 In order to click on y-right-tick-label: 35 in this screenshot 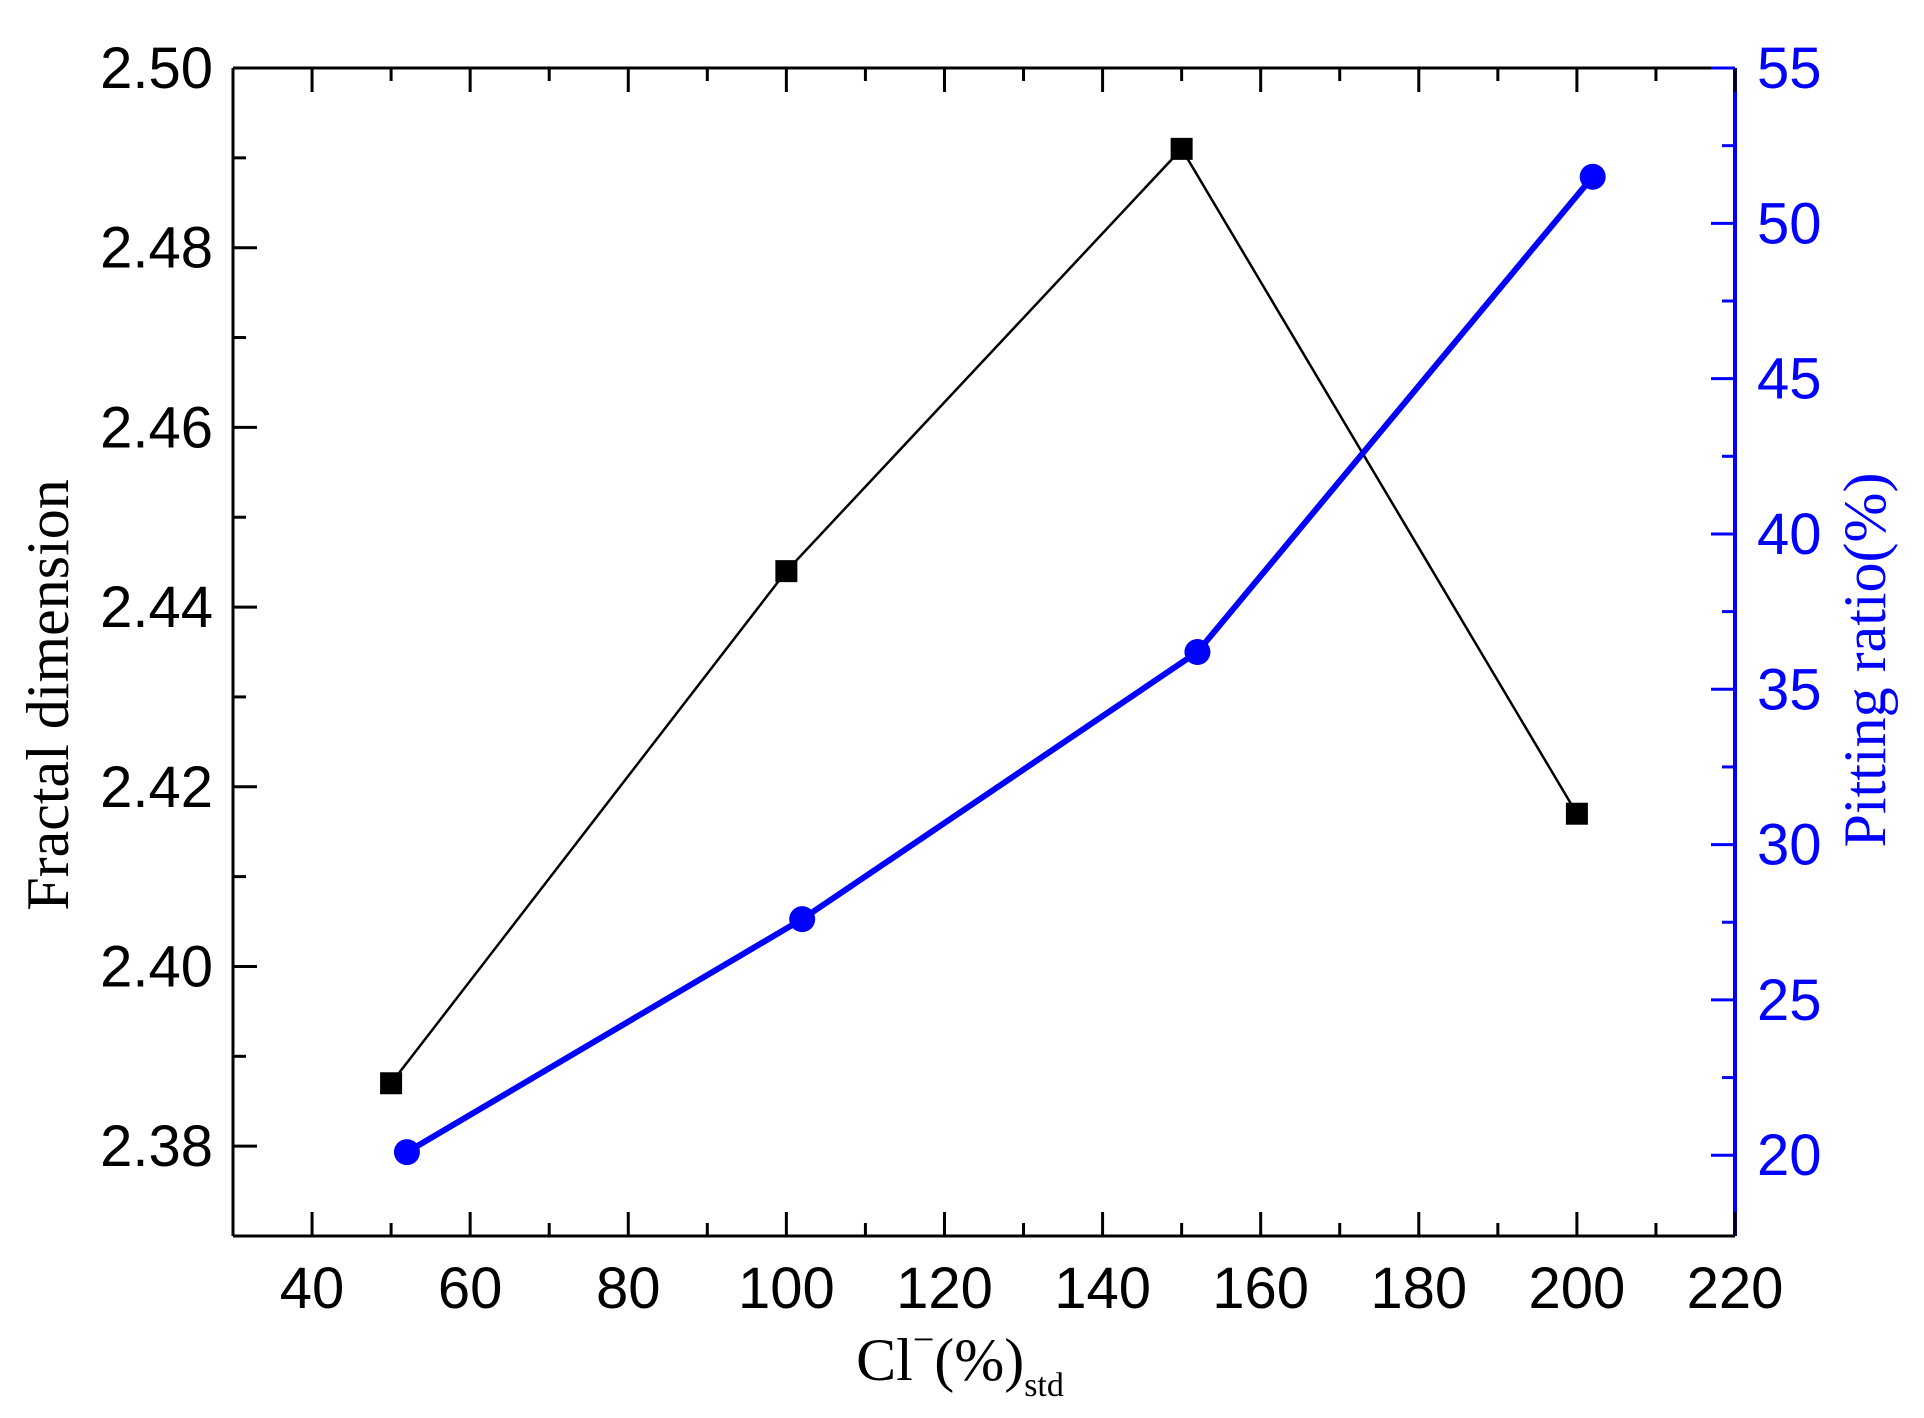, I will do `click(1789, 689)`.